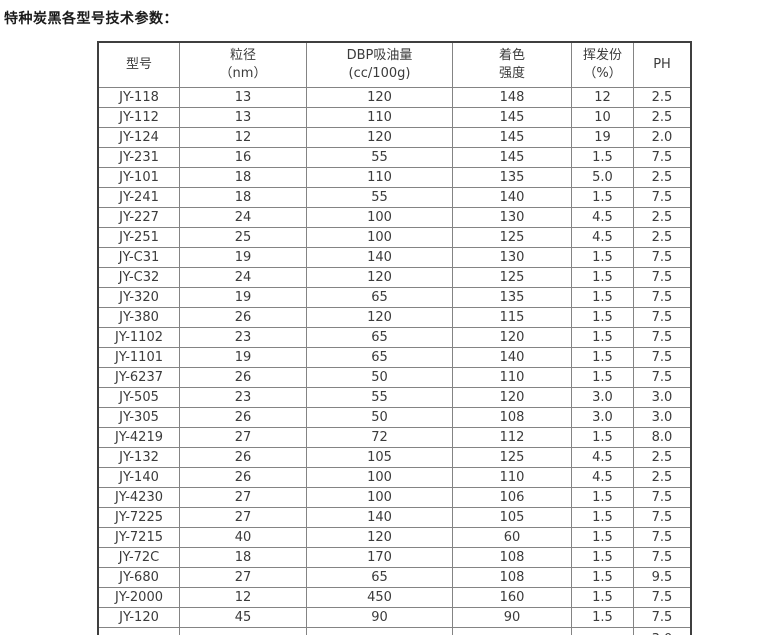  I want to click on cell-tinting-strength: 125, so click(512, 277).